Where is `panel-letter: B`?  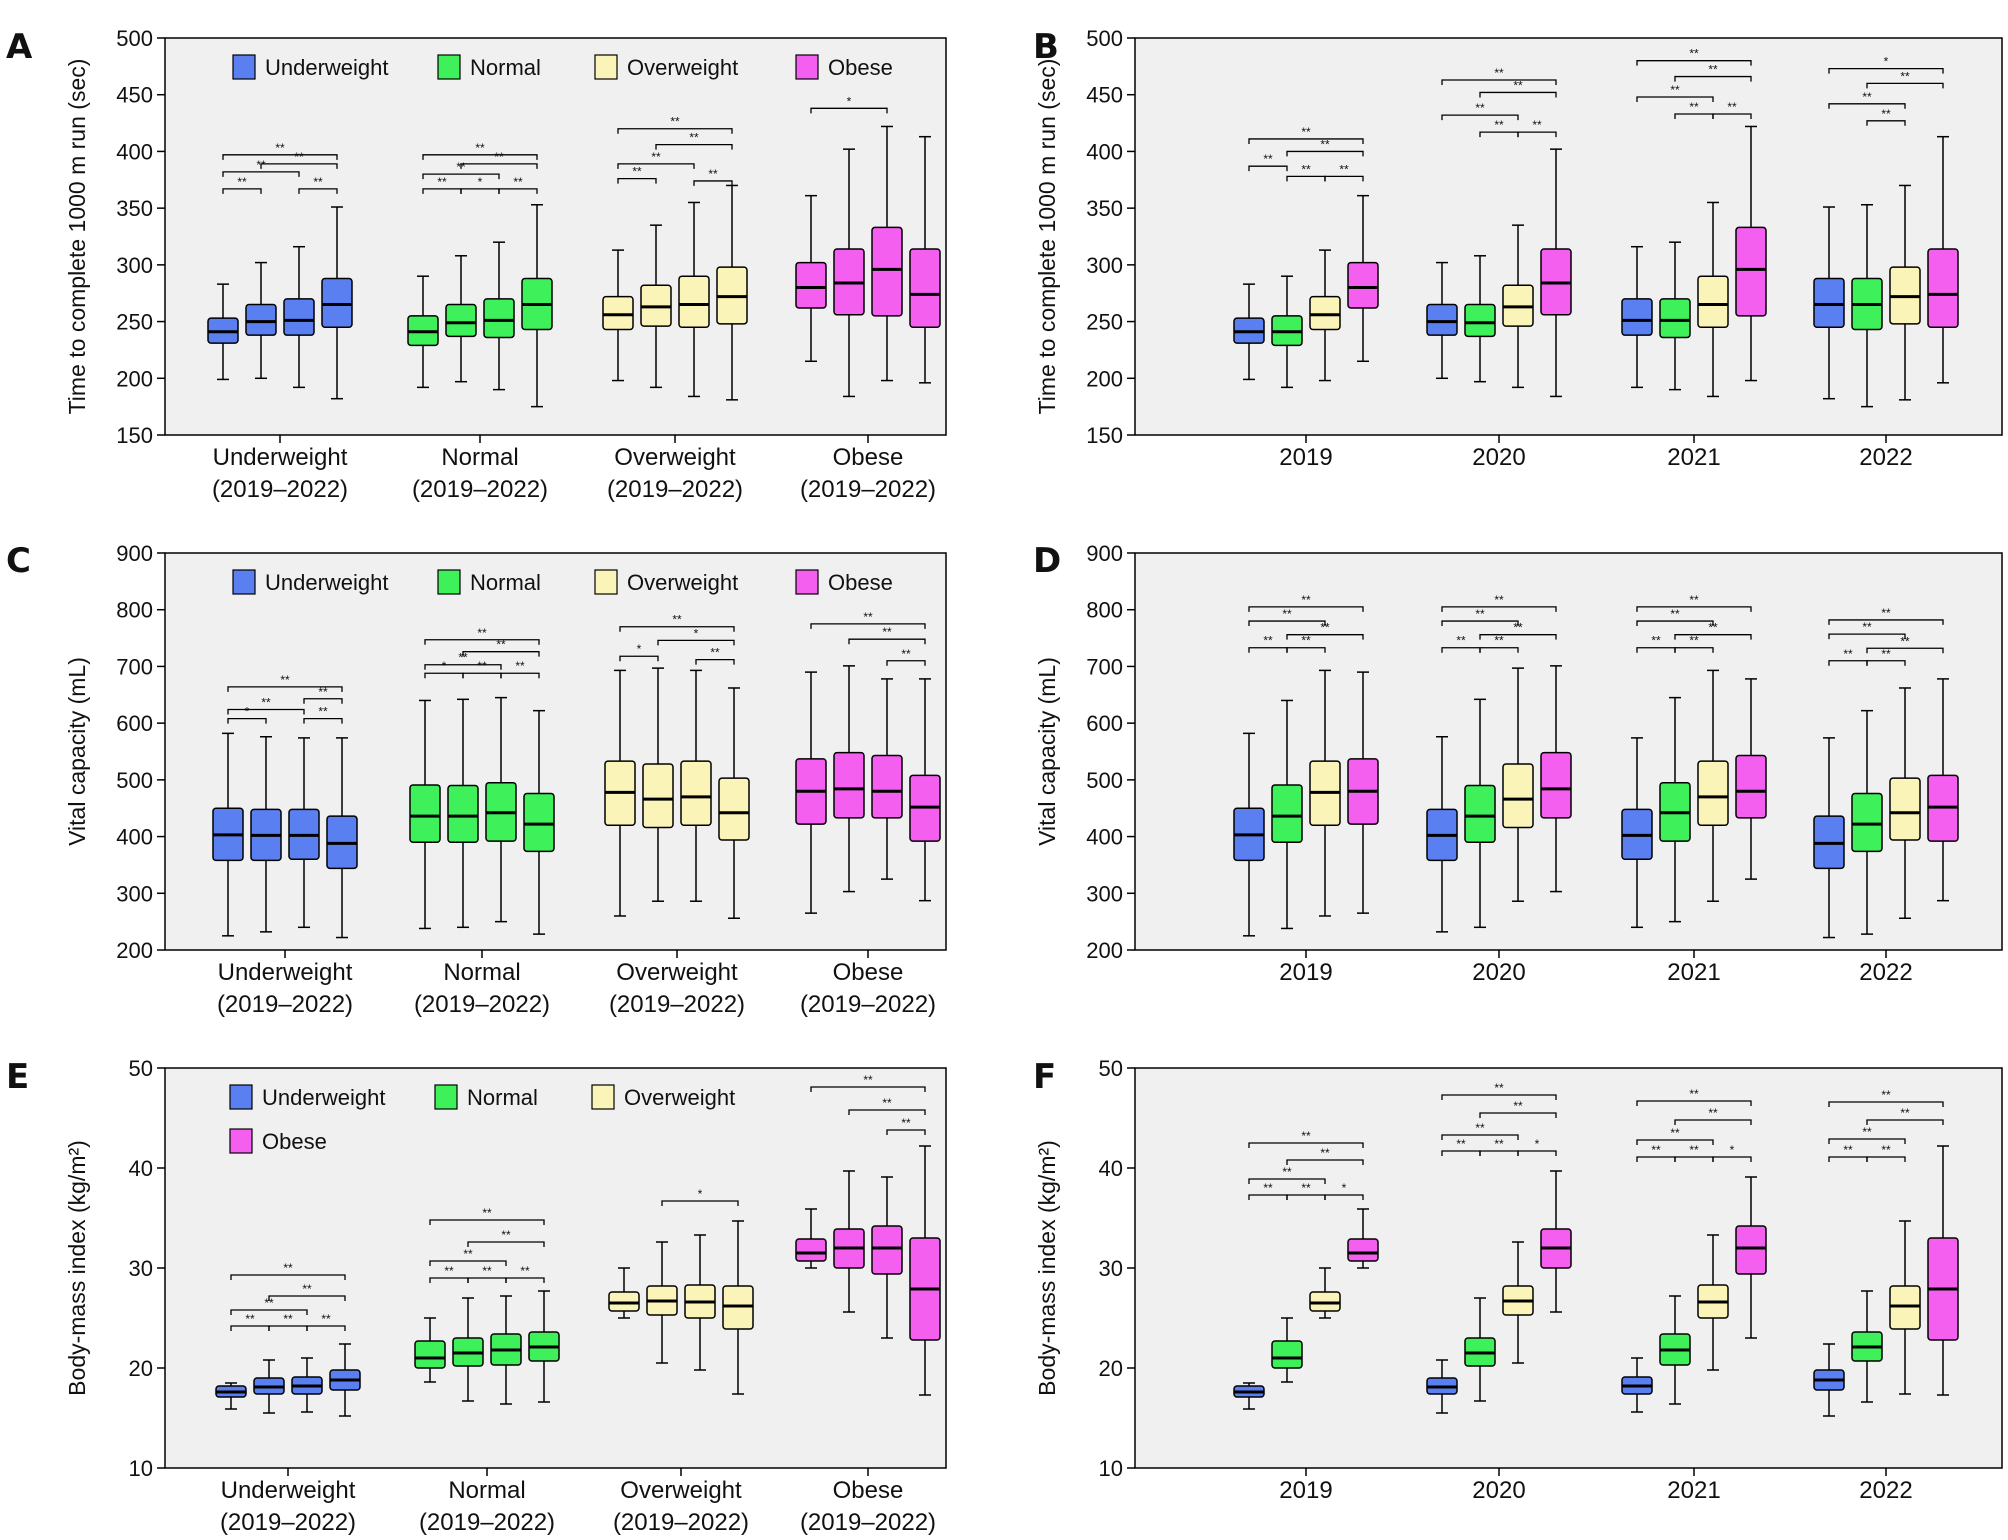 panel-letter: B is located at coordinates (1046, 47).